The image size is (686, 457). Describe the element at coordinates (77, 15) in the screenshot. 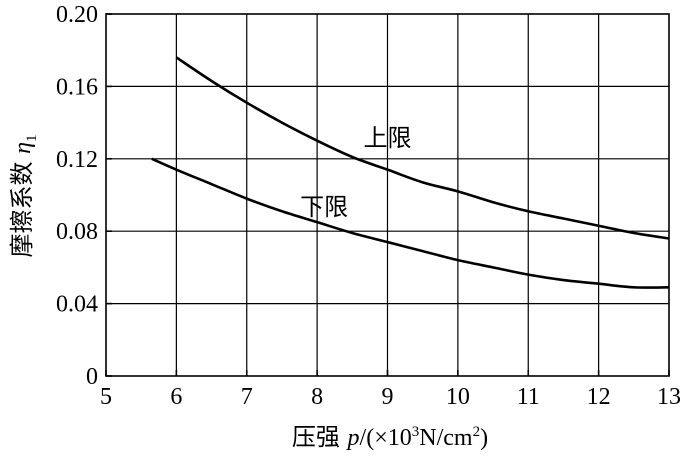

I see `y-tick-label: 0.20` at that location.